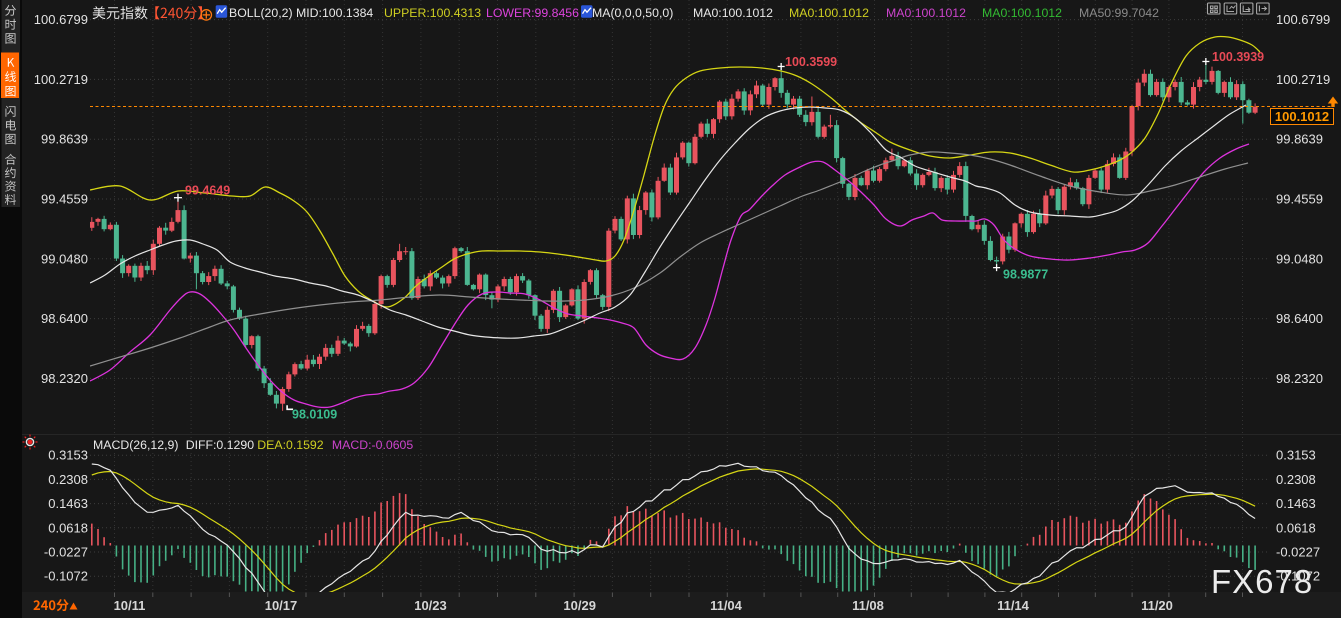 This screenshot has height=618, width=1341. I want to click on svg-text: 10/17, so click(281, 605).